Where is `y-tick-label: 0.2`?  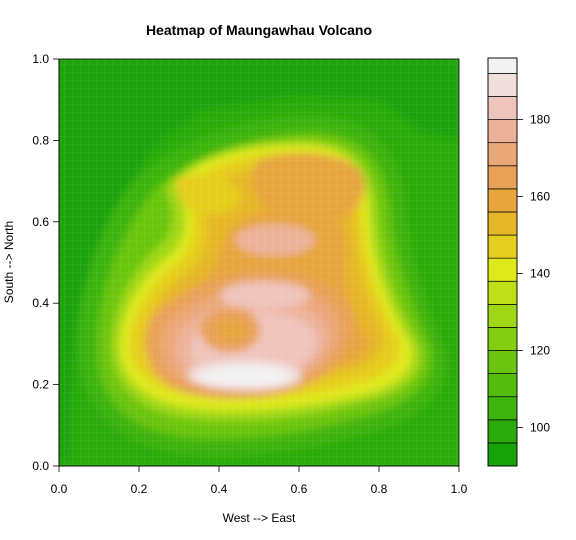
y-tick-label: 0.2 is located at coordinates (40, 385).